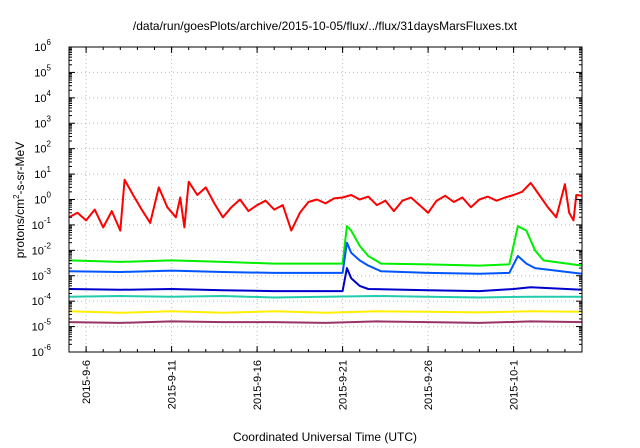  I want to click on y-tick-exponent: -5, so click(48, 322).